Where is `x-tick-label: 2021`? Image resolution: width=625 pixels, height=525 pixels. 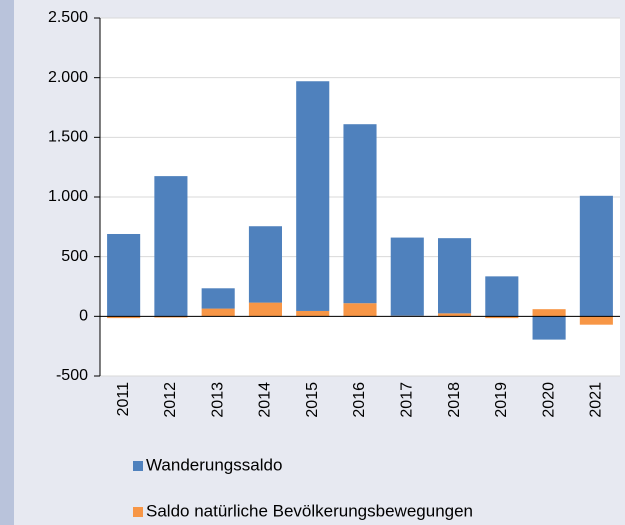 x-tick-label: 2021 is located at coordinates (596, 400).